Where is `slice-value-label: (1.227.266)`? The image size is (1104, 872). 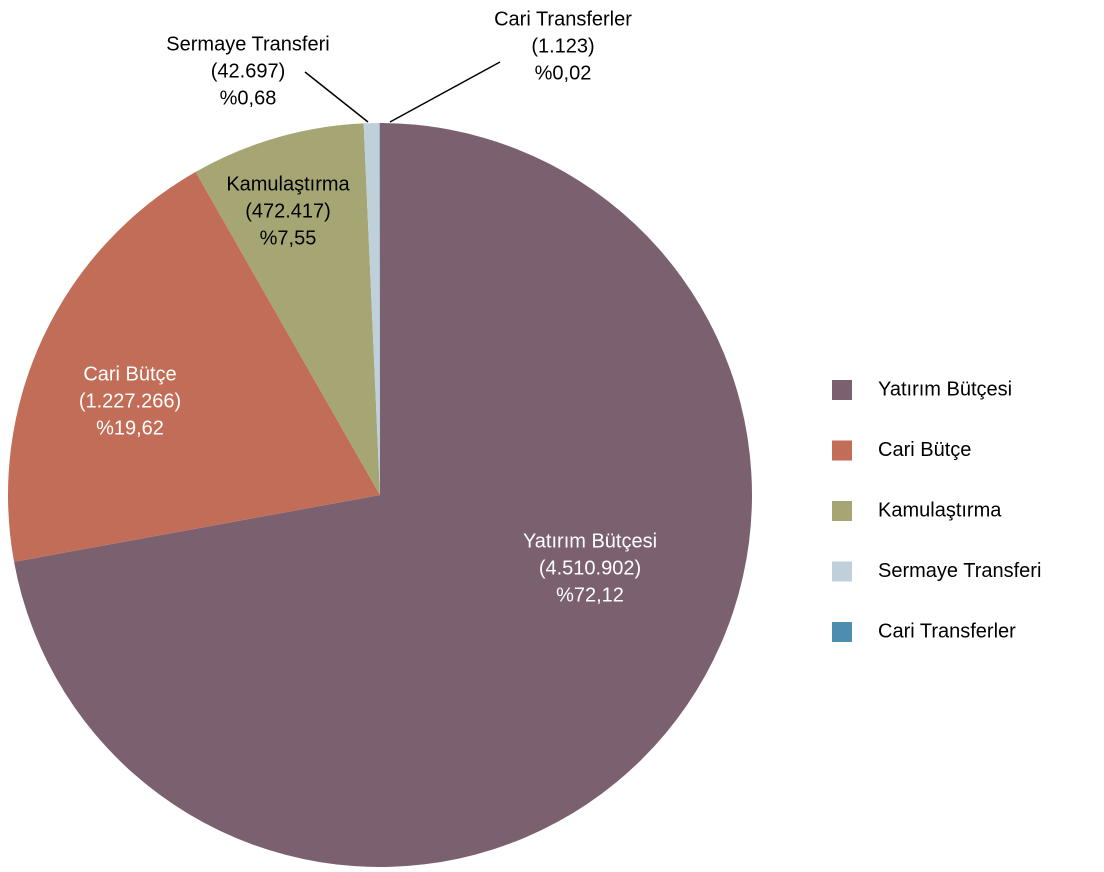 slice-value-label: (1.227.266) is located at coordinates (130, 401).